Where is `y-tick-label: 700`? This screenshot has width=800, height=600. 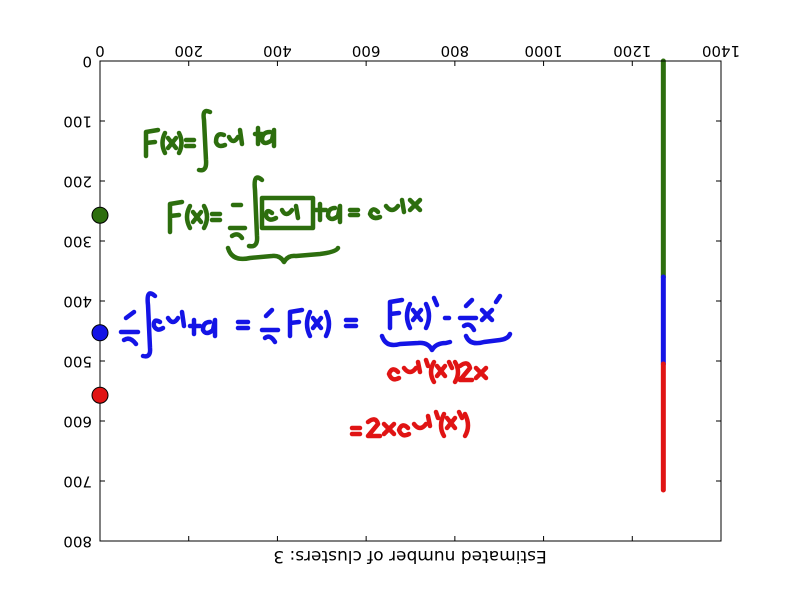
y-tick-label: 700 is located at coordinates (77, 482).